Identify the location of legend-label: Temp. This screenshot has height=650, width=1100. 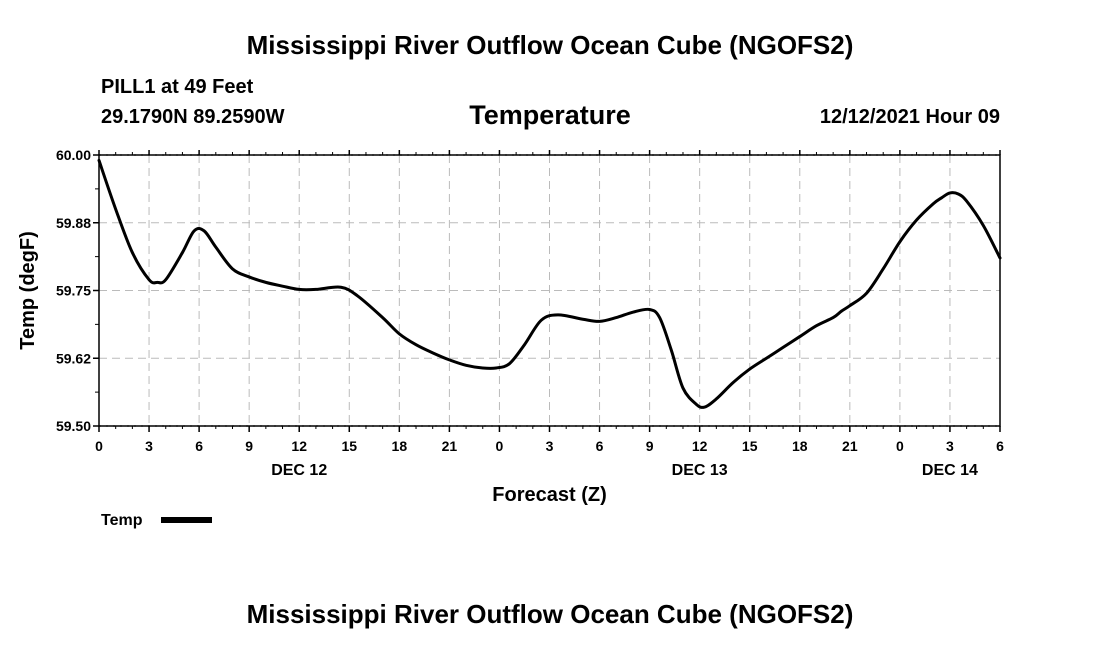
(122, 520).